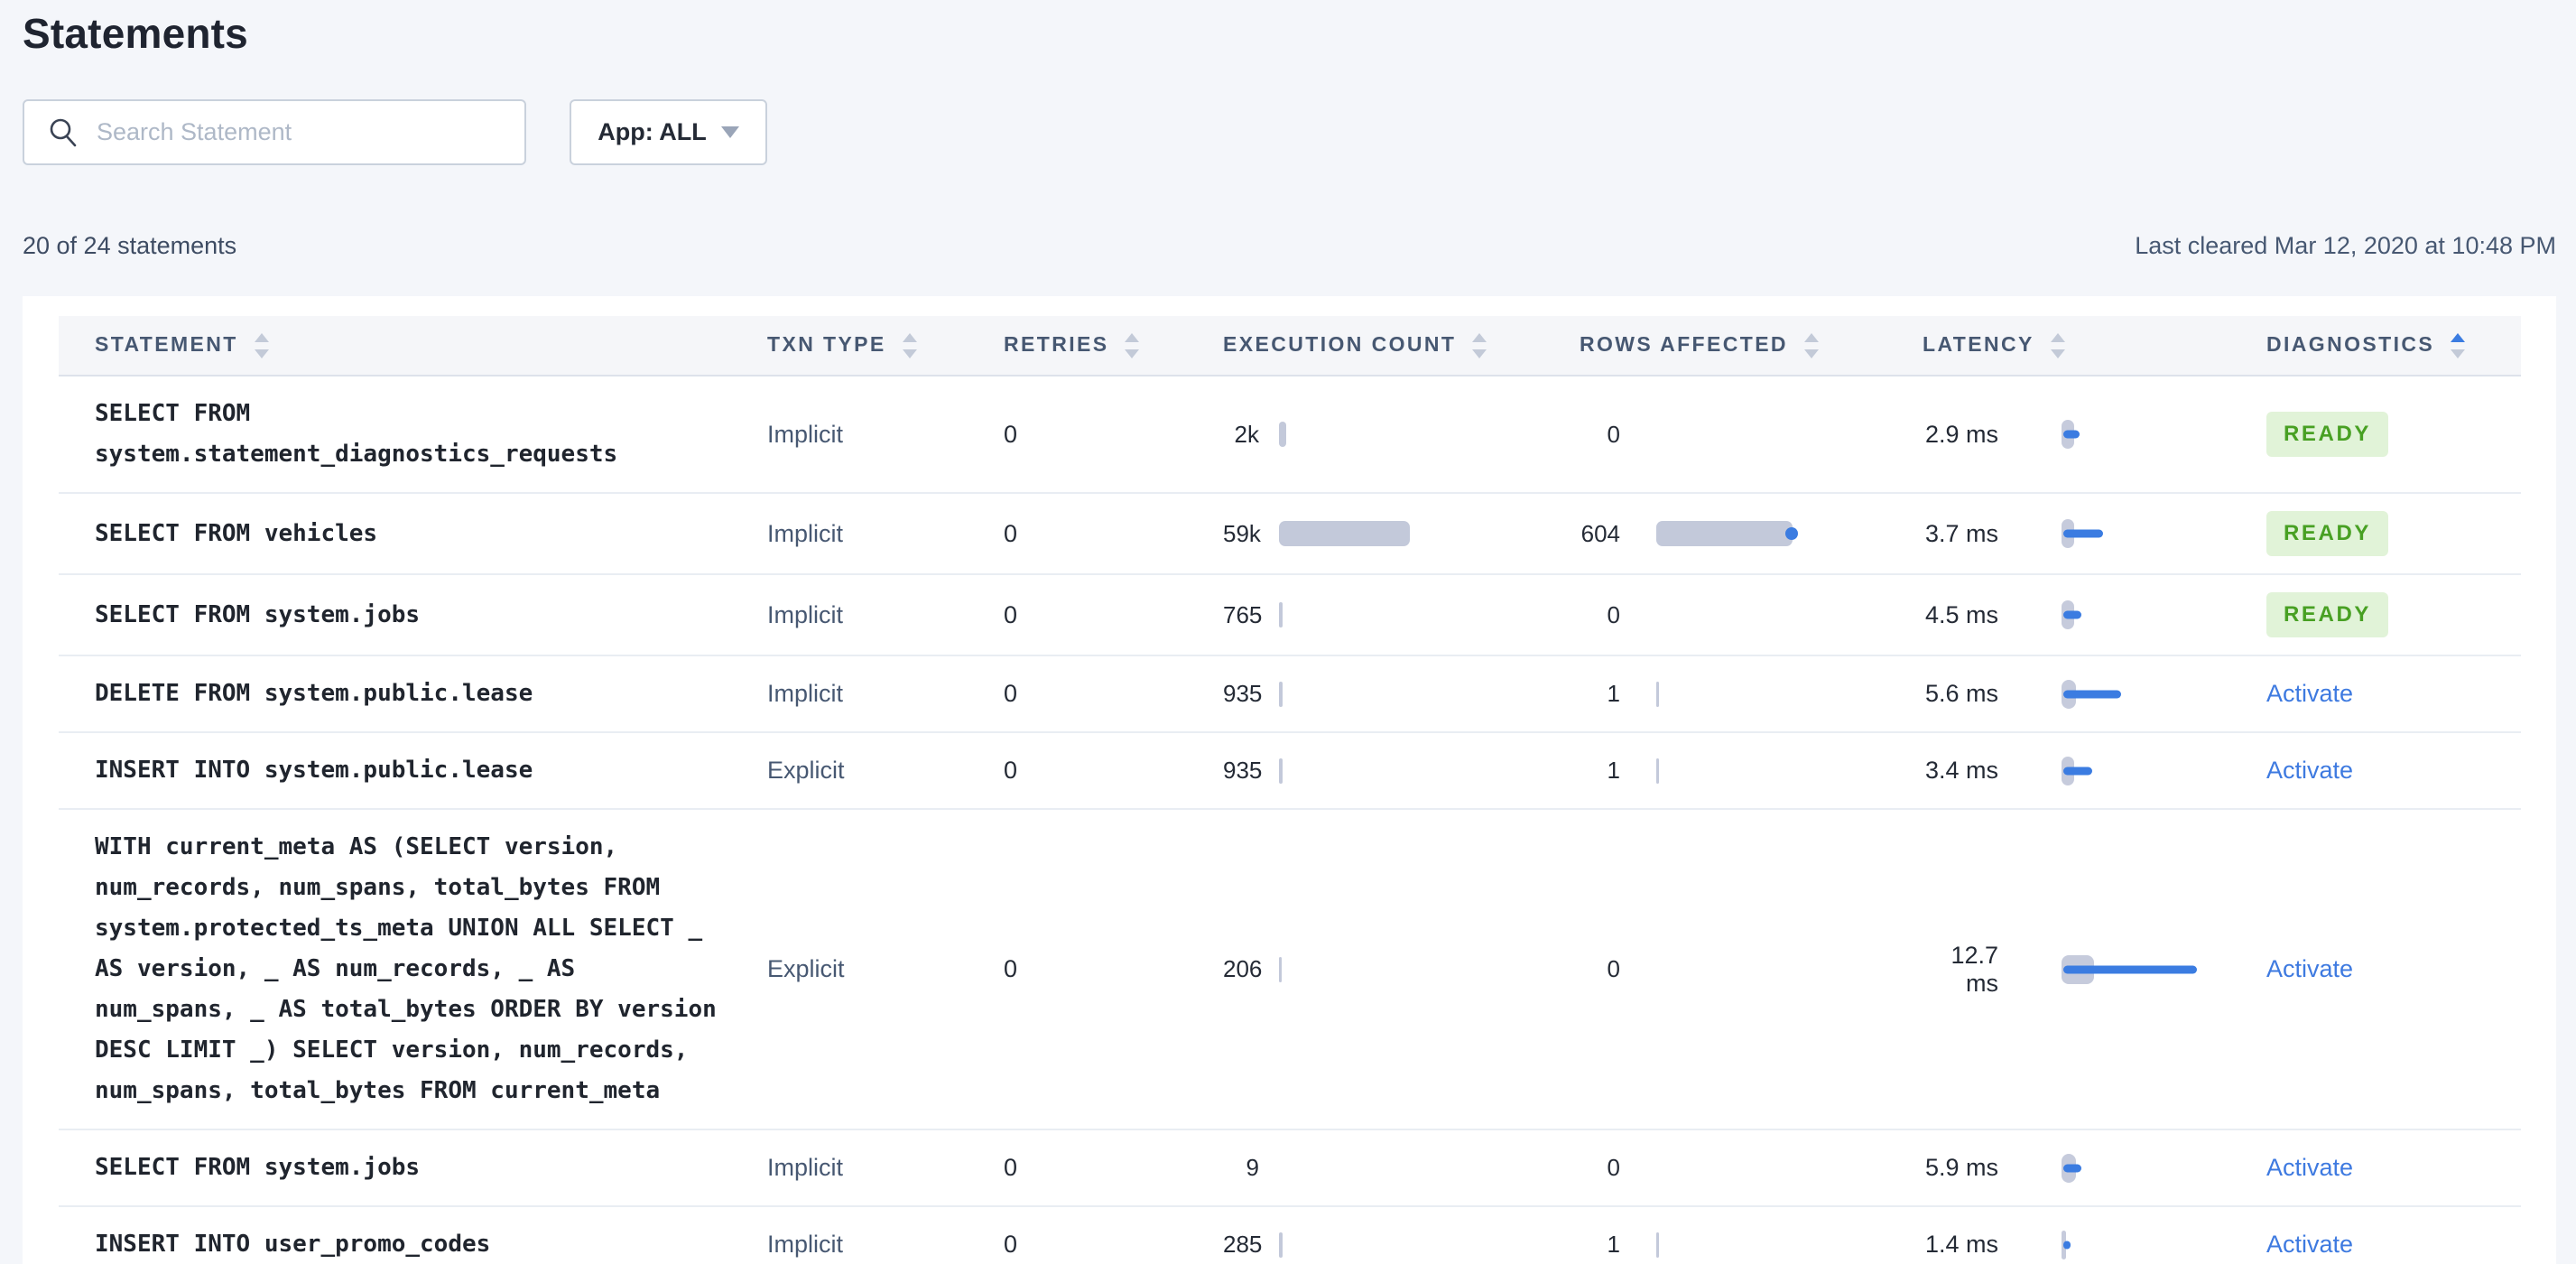 The width and height of the screenshot is (2576, 1264). What do you see at coordinates (2345, 245) in the screenshot?
I see `last-cleared-text: Last cleared Mar 12, 2020 at 10:48 PM` at bounding box center [2345, 245].